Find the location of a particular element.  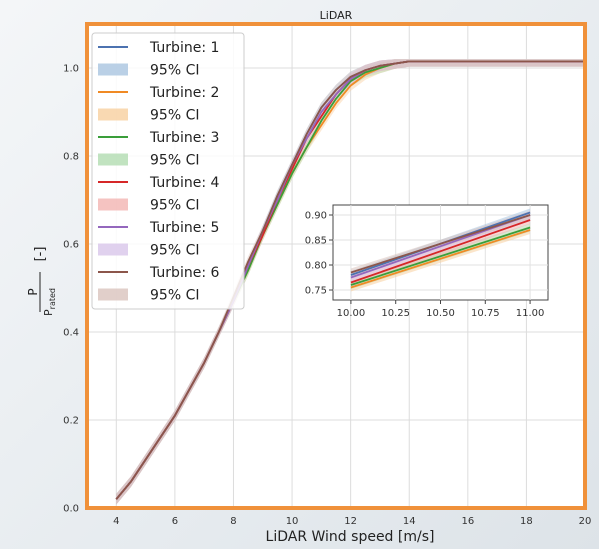

x-tick-label: 12 is located at coordinates (350, 521).